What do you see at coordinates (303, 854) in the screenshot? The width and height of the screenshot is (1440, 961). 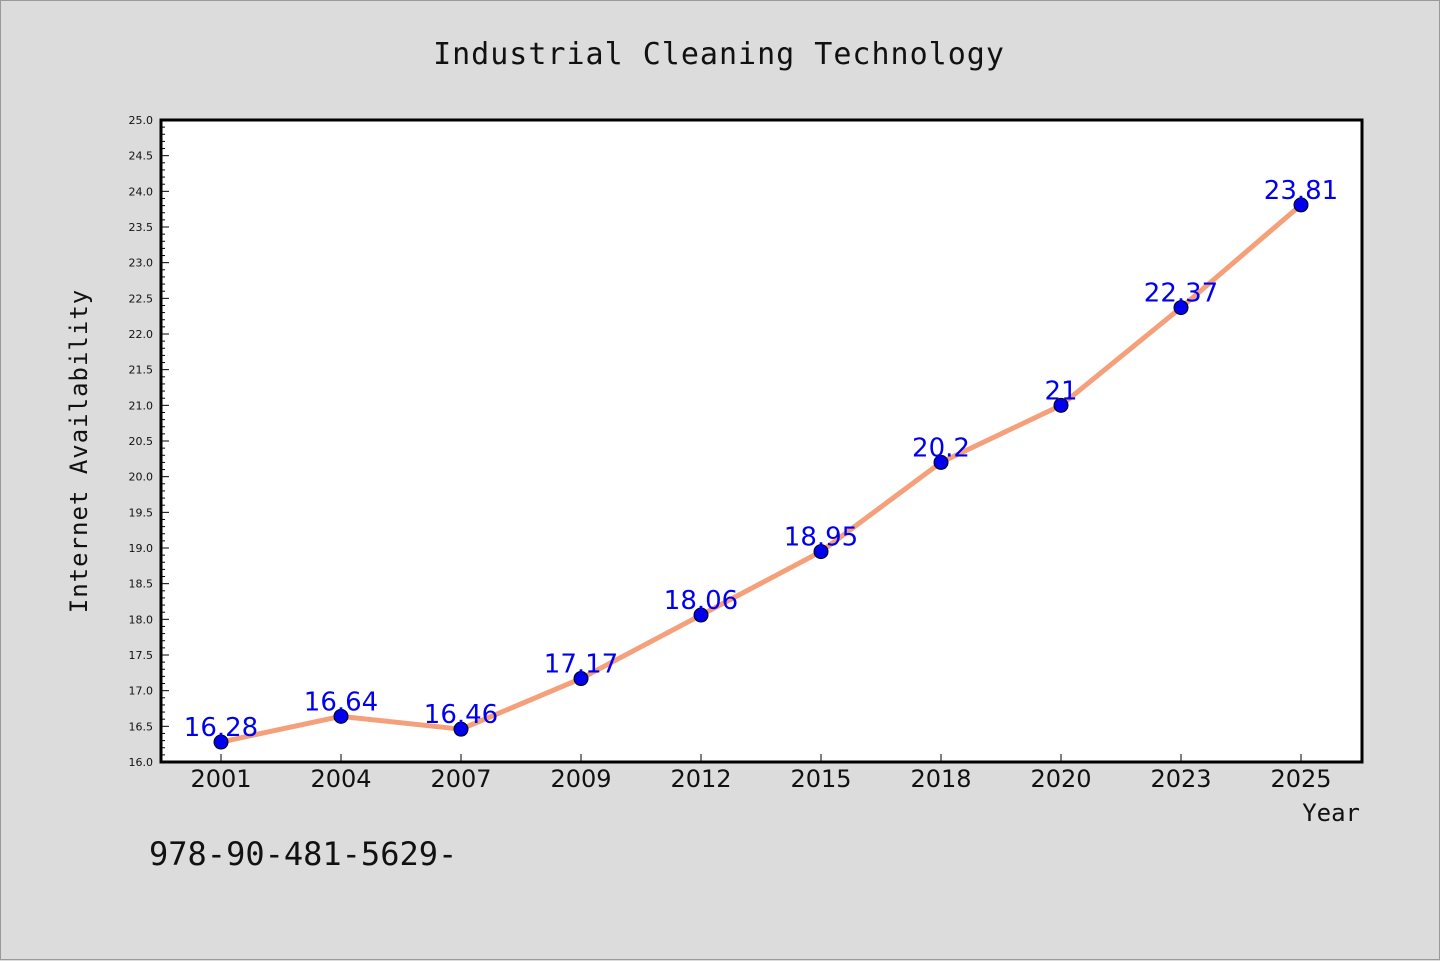 I see `footnote-text: 978-90-481-5629-` at bounding box center [303, 854].